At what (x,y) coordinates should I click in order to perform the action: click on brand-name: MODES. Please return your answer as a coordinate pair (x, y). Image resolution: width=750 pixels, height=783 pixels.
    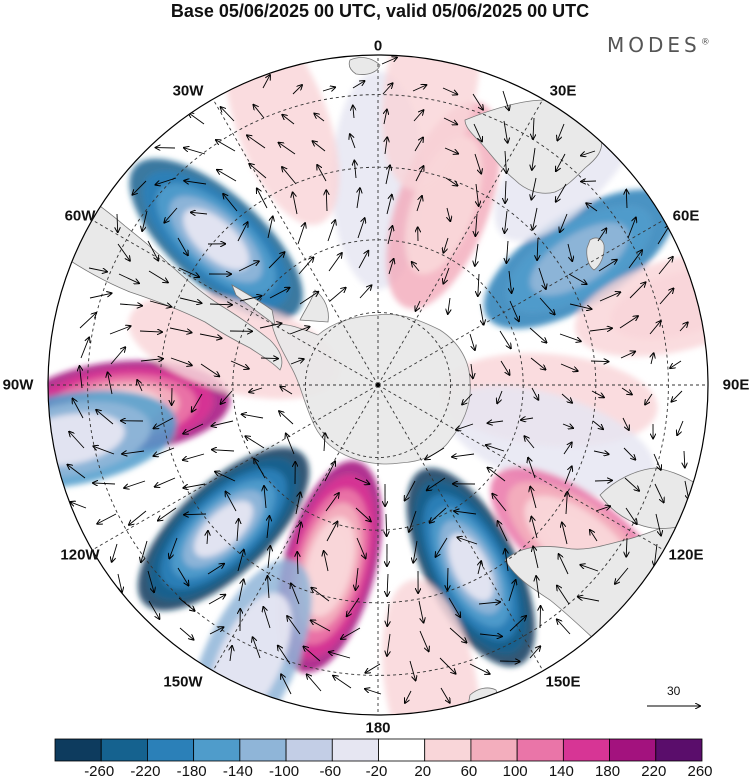
    Looking at the image, I should click on (654, 45).